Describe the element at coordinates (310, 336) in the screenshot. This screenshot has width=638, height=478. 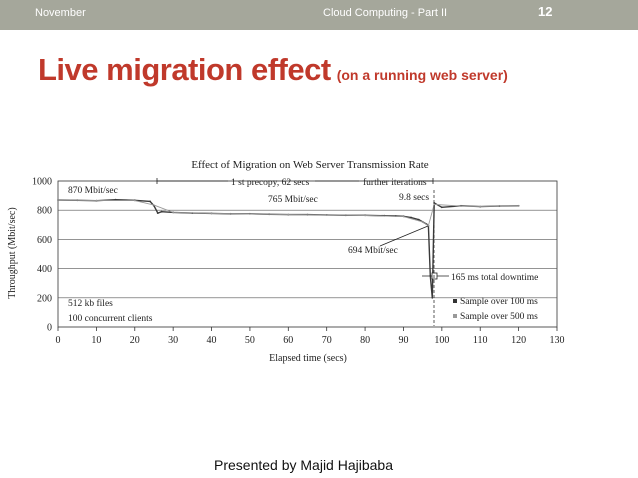
I see `x-ticks: 0 10 20 30 40 50 60 70 80 90 100 110 120 130` at that location.